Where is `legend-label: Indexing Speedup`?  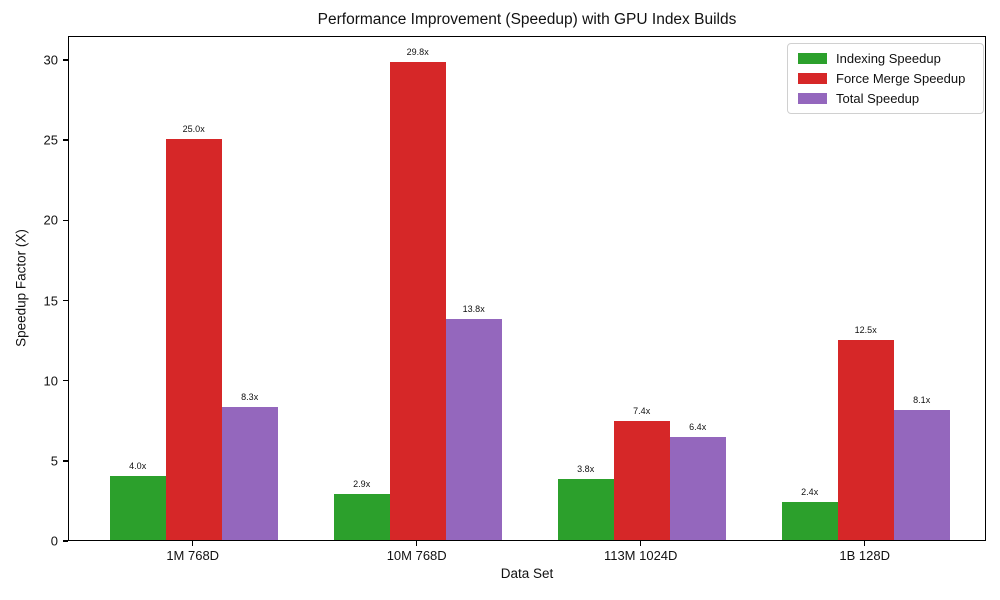
legend-label: Indexing Speedup is located at coordinates (888, 58).